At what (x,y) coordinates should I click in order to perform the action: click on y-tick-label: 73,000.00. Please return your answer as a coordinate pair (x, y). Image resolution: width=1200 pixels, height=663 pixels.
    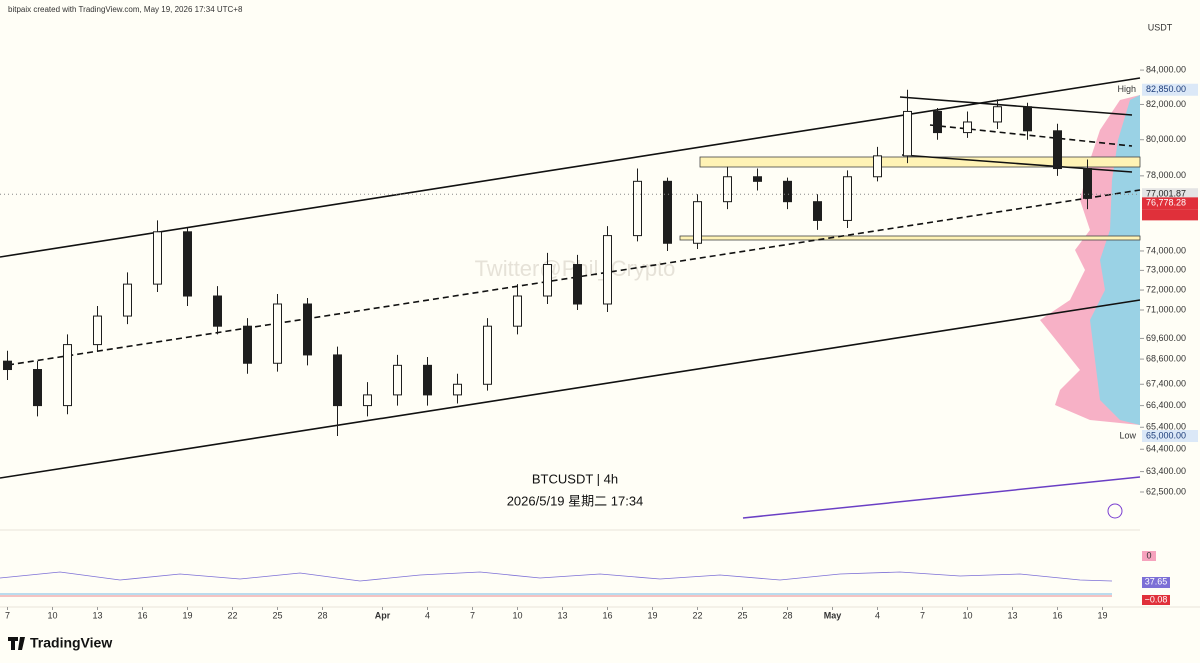
    Looking at the image, I should click on (1166, 270).